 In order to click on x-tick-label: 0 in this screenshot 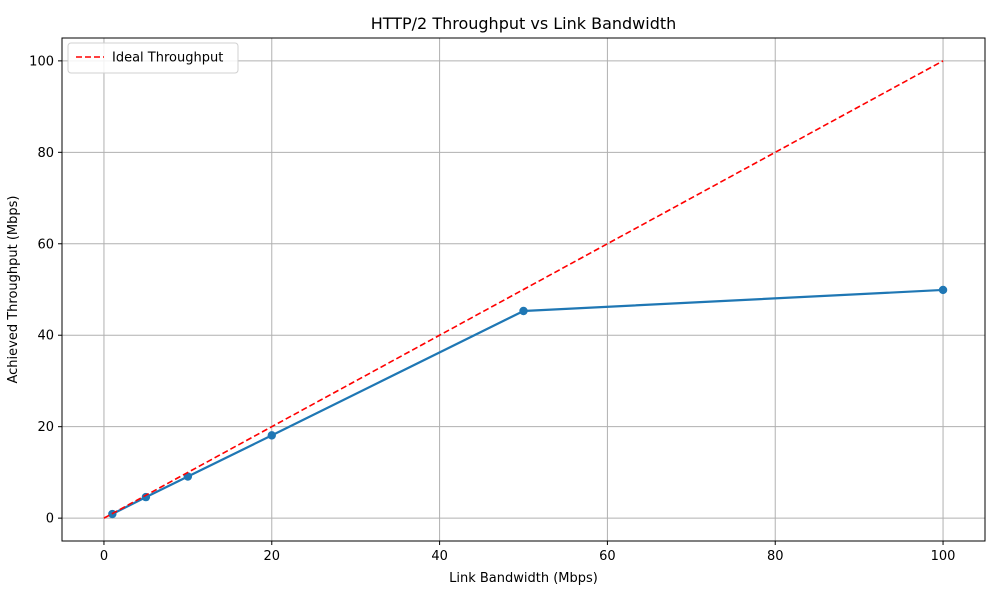, I will do `click(104, 556)`.